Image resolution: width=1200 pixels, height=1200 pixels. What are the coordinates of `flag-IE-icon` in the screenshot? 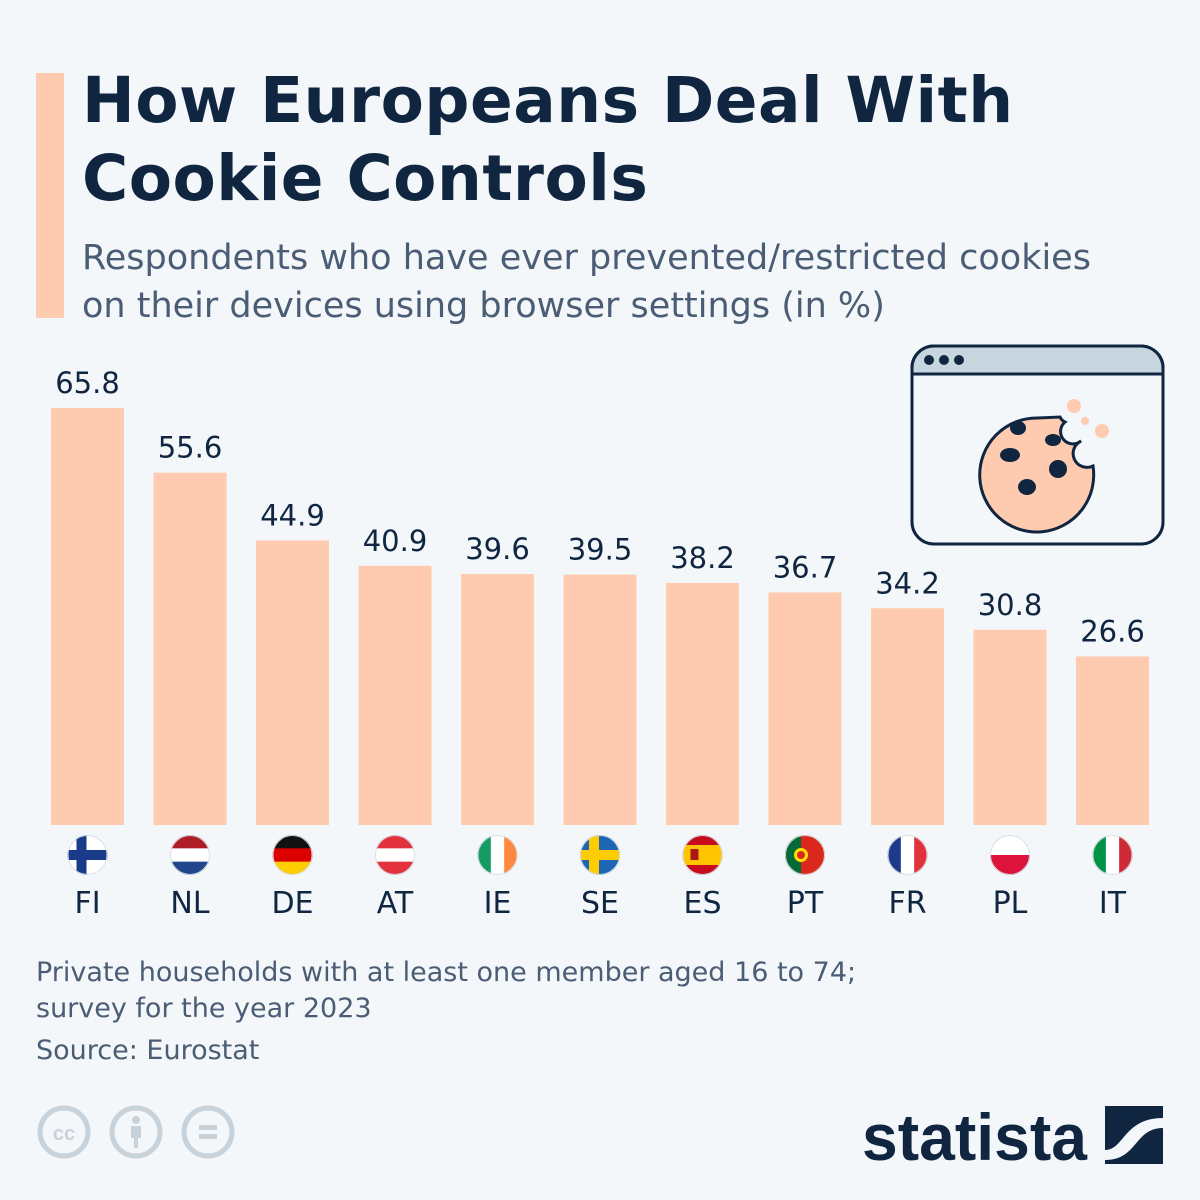 It's located at (497, 855).